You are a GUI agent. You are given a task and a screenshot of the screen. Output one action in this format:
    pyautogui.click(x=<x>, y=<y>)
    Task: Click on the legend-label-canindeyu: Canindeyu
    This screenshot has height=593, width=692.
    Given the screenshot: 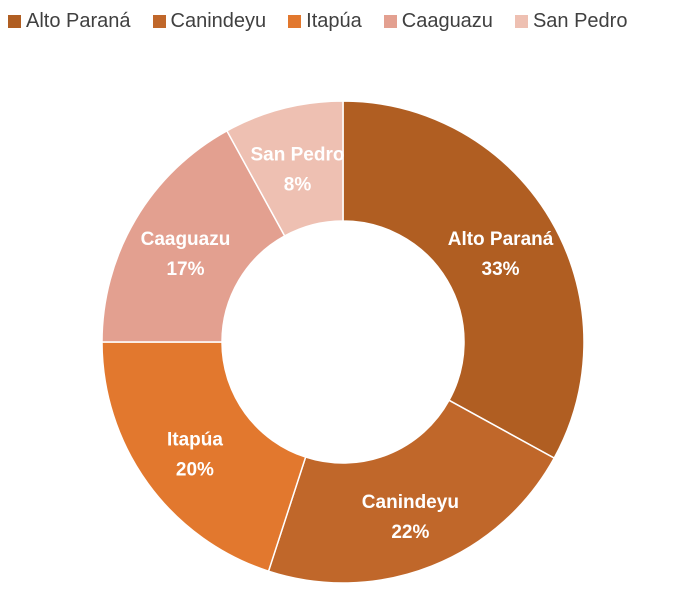 What is the action you would take?
    pyautogui.click(x=218, y=20)
    